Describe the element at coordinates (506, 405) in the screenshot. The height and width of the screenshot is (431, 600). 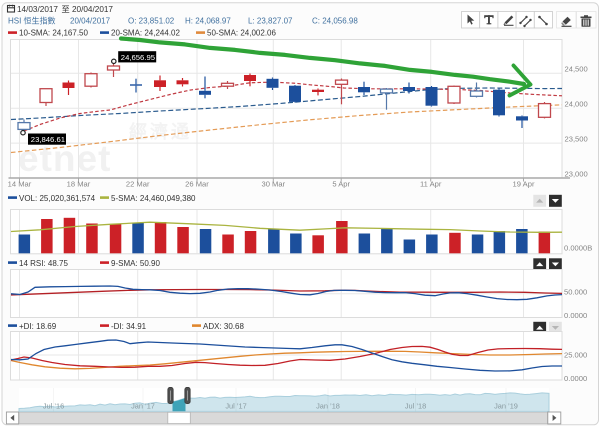
I see `svg-text: Jan ’19` at that location.